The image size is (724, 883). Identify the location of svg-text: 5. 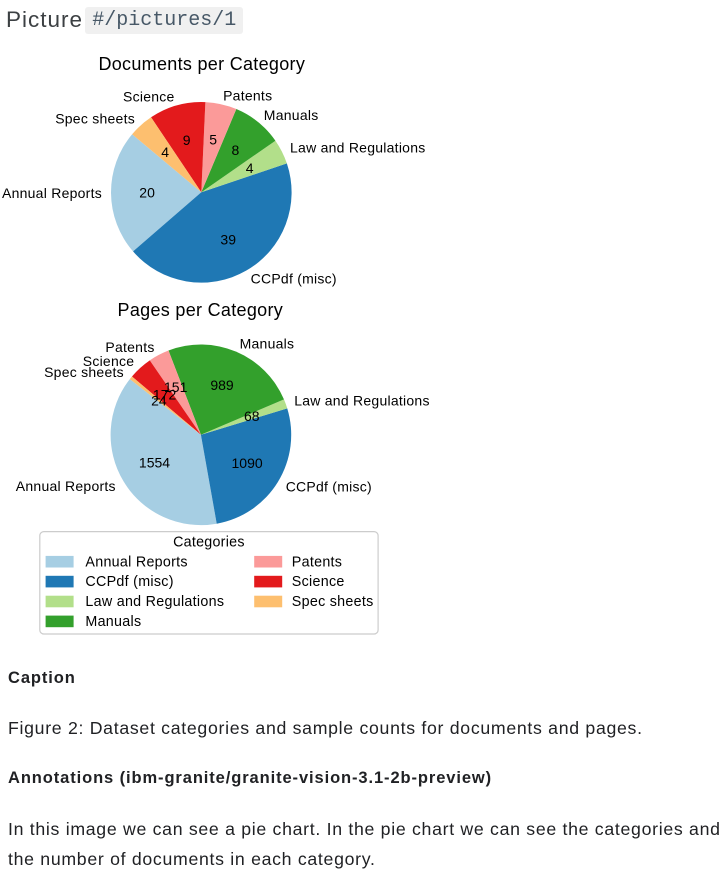
(213, 139).